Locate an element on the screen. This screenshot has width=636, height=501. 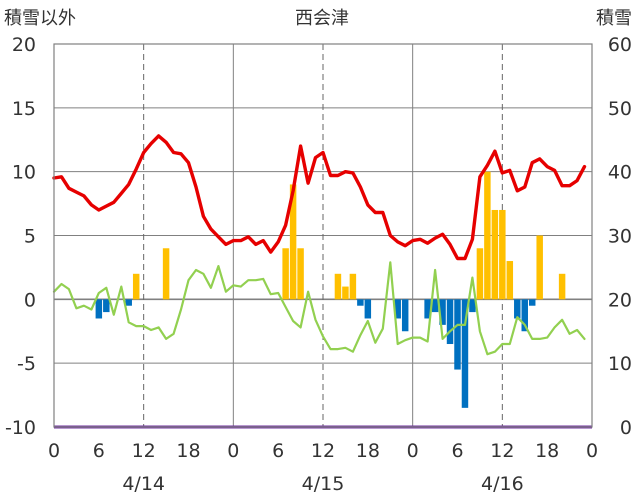
date-label: 4/15 is located at coordinates (323, 484).